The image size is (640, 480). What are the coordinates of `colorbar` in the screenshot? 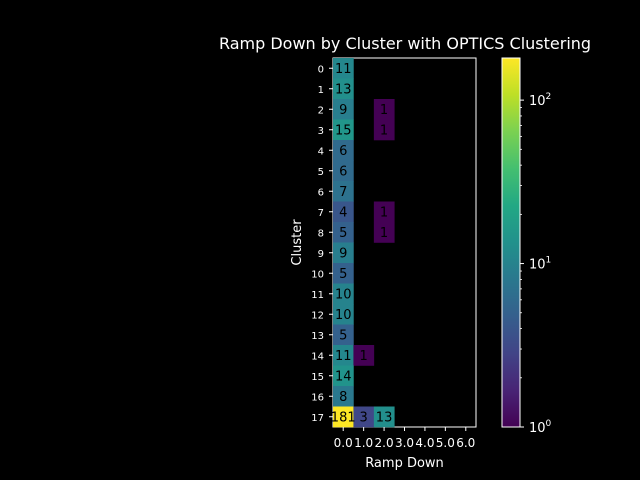 It's located at (511, 242).